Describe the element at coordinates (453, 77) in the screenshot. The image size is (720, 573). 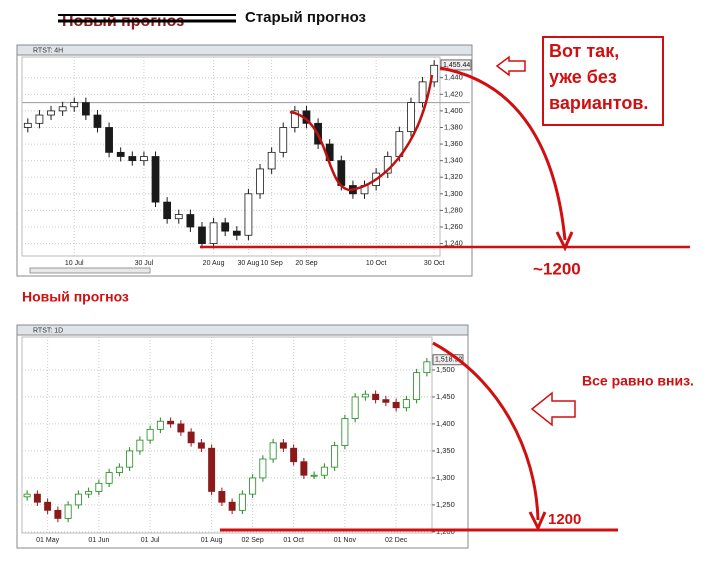
I see `y-tick-label: 1,440` at that location.